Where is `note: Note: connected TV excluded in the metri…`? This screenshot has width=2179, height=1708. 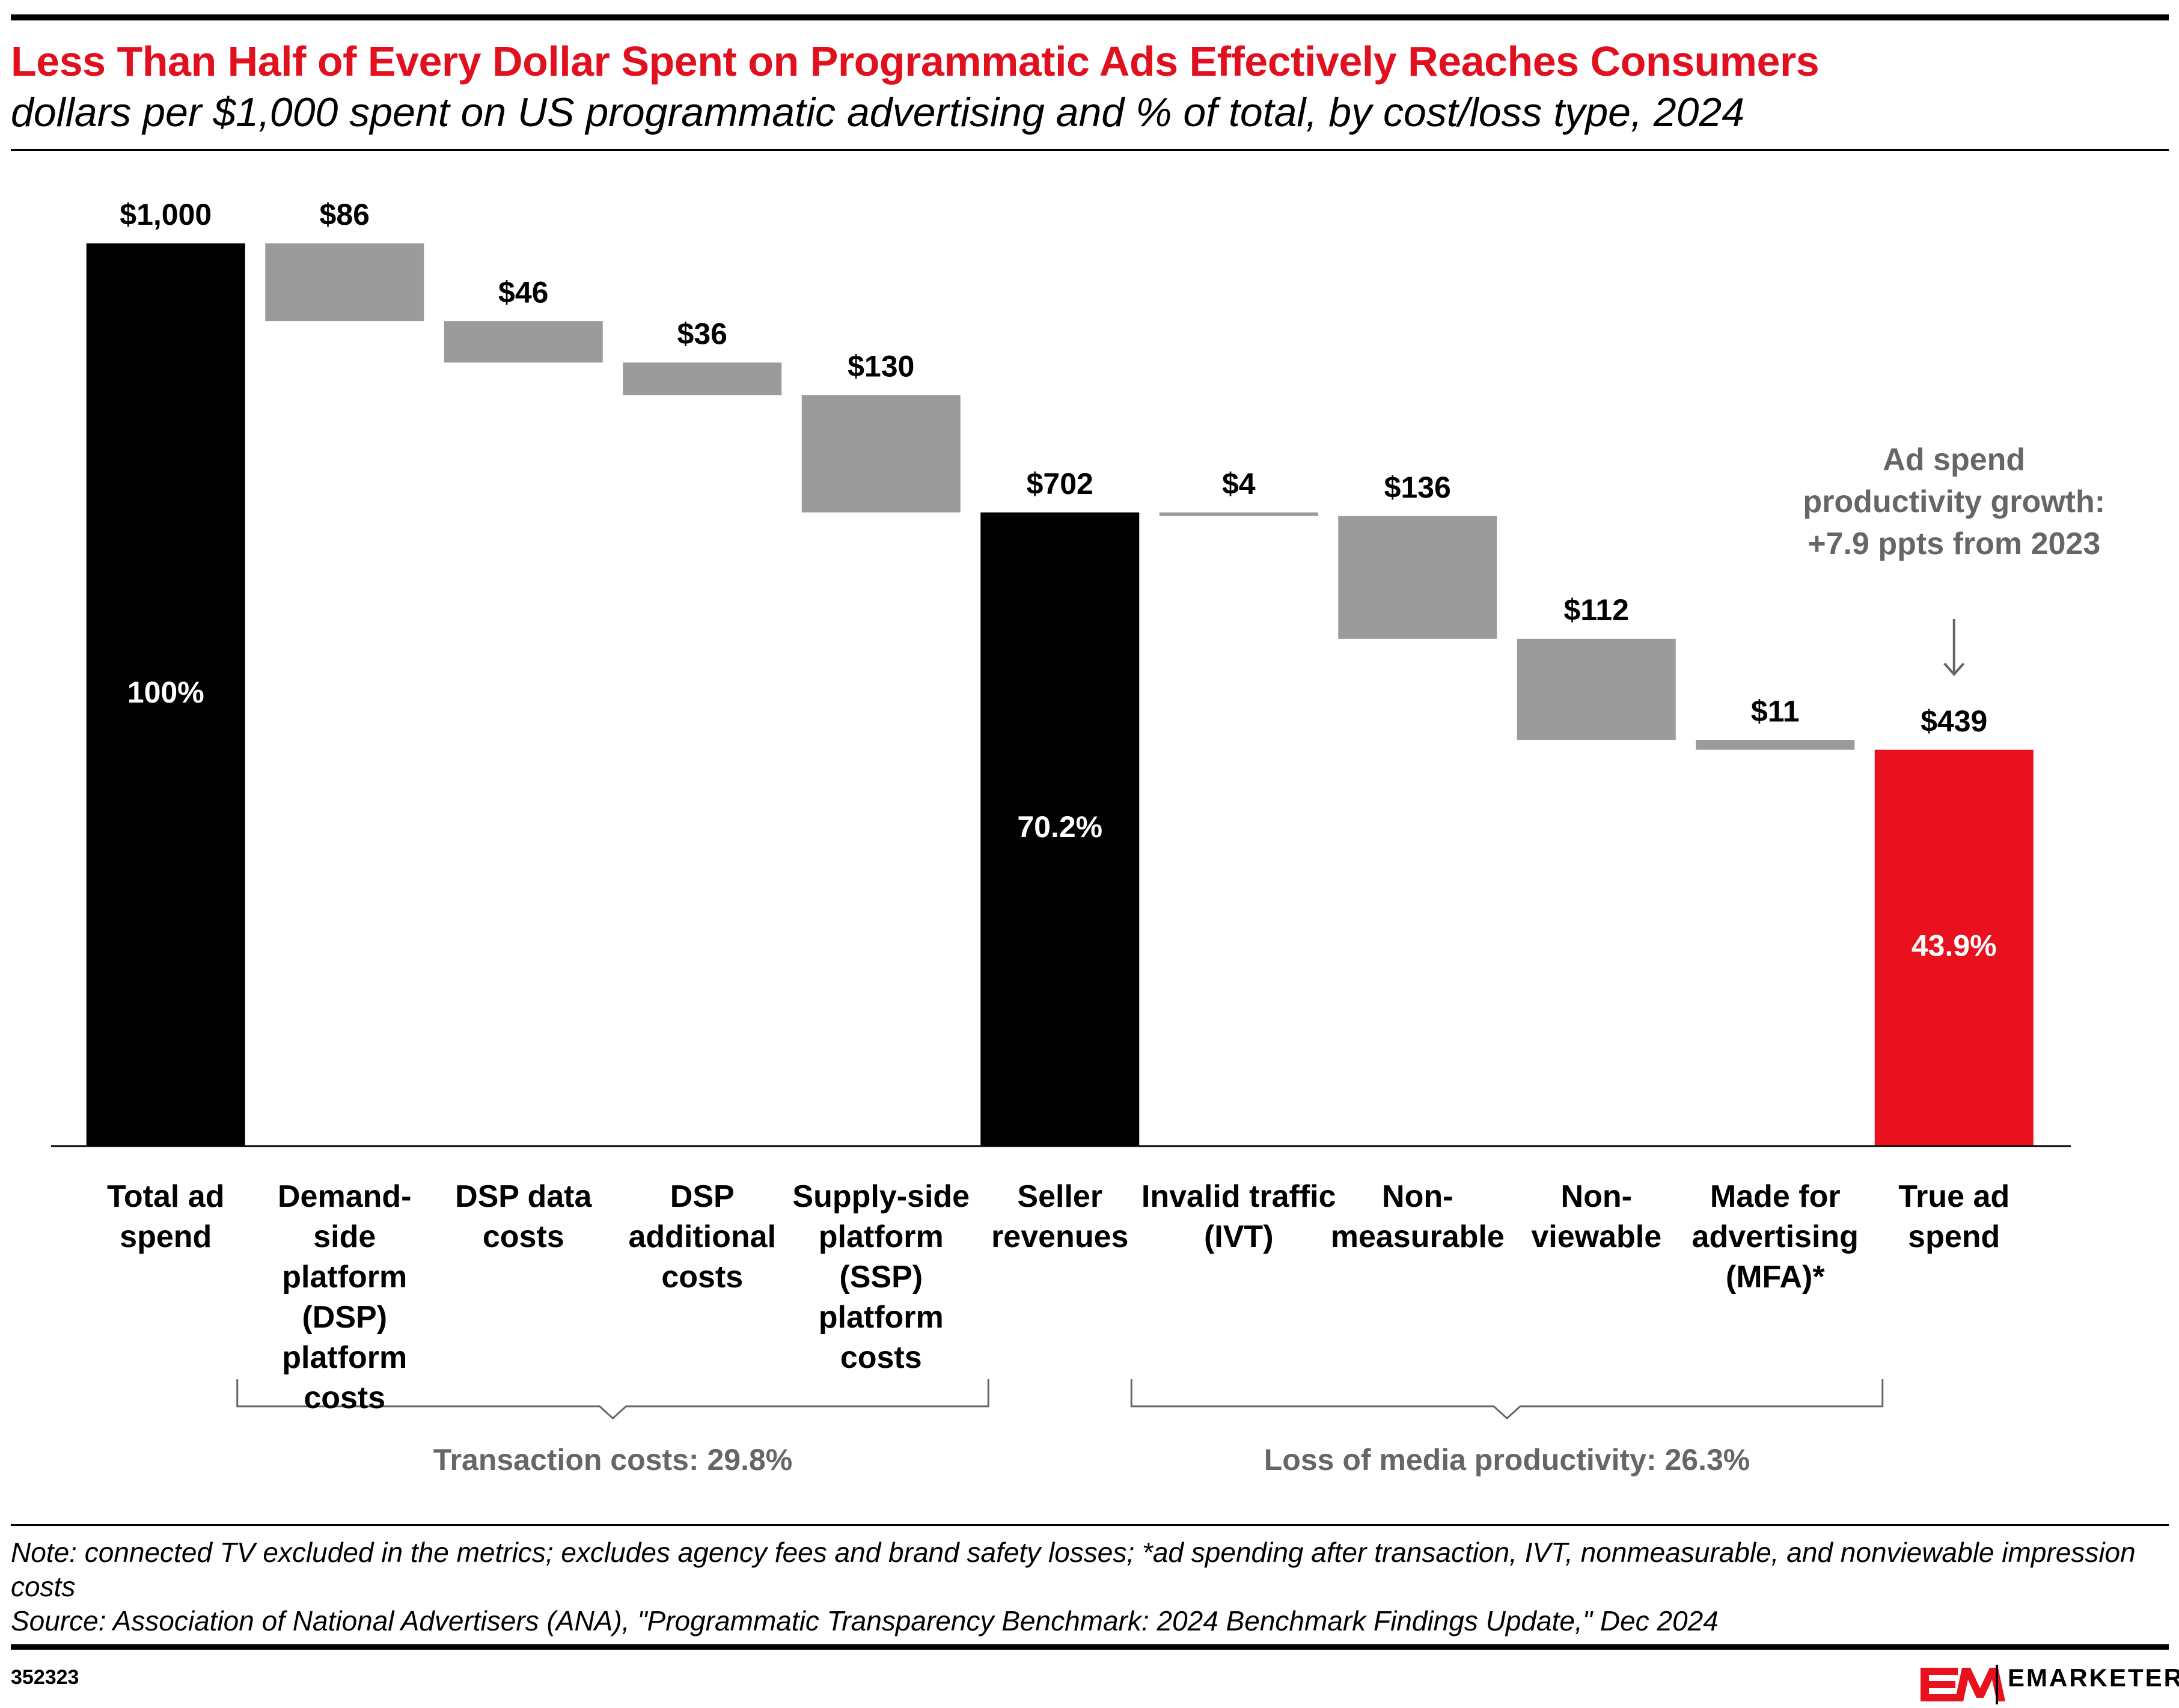
note: Note: connected TV excluded in the metri… is located at coordinates (1073, 1570).